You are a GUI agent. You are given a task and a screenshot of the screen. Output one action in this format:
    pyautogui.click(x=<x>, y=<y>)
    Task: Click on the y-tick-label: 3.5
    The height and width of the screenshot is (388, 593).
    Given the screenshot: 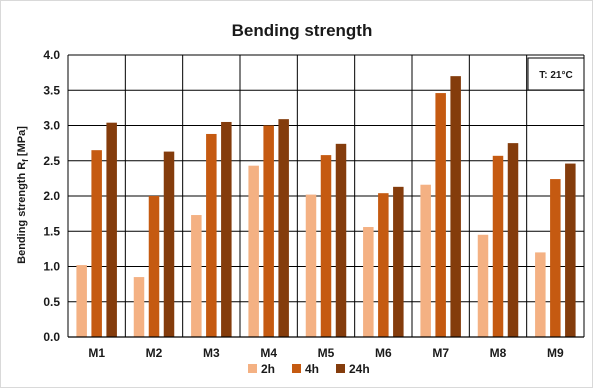 What is the action you would take?
    pyautogui.click(x=51, y=90)
    